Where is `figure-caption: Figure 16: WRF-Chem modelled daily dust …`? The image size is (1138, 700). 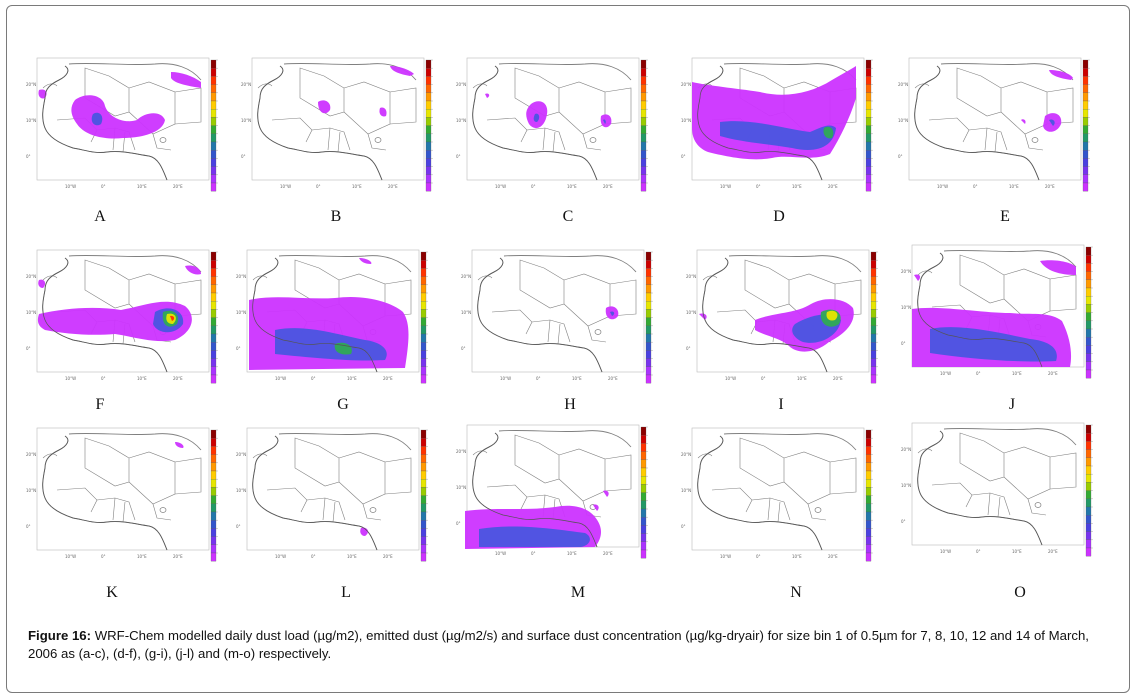 figure-caption: Figure 16: WRF-Chem modelled daily dust … is located at coordinates (570, 645).